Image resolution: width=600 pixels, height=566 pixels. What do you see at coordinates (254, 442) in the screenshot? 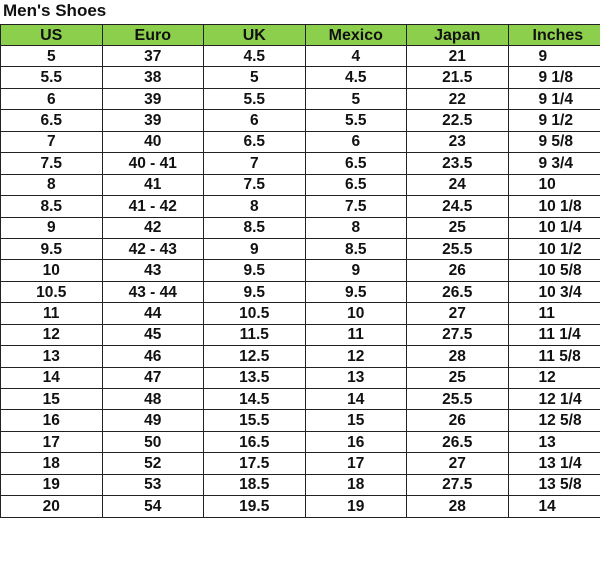
I see `cell-uk: 16.5` at bounding box center [254, 442].